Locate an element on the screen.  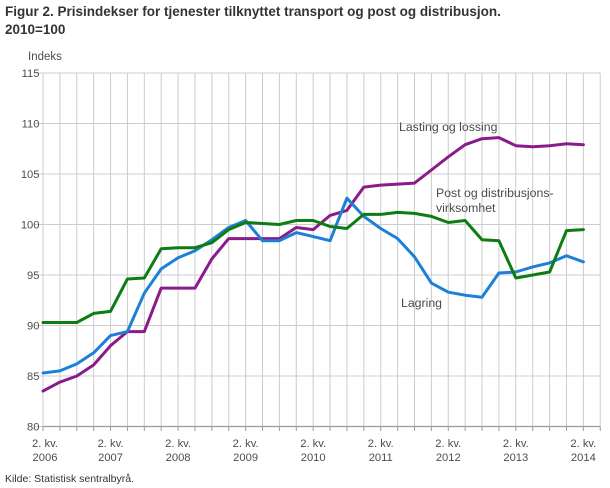
source-note: Kilde: Statistisk sentralbyrå. is located at coordinates (69, 479).